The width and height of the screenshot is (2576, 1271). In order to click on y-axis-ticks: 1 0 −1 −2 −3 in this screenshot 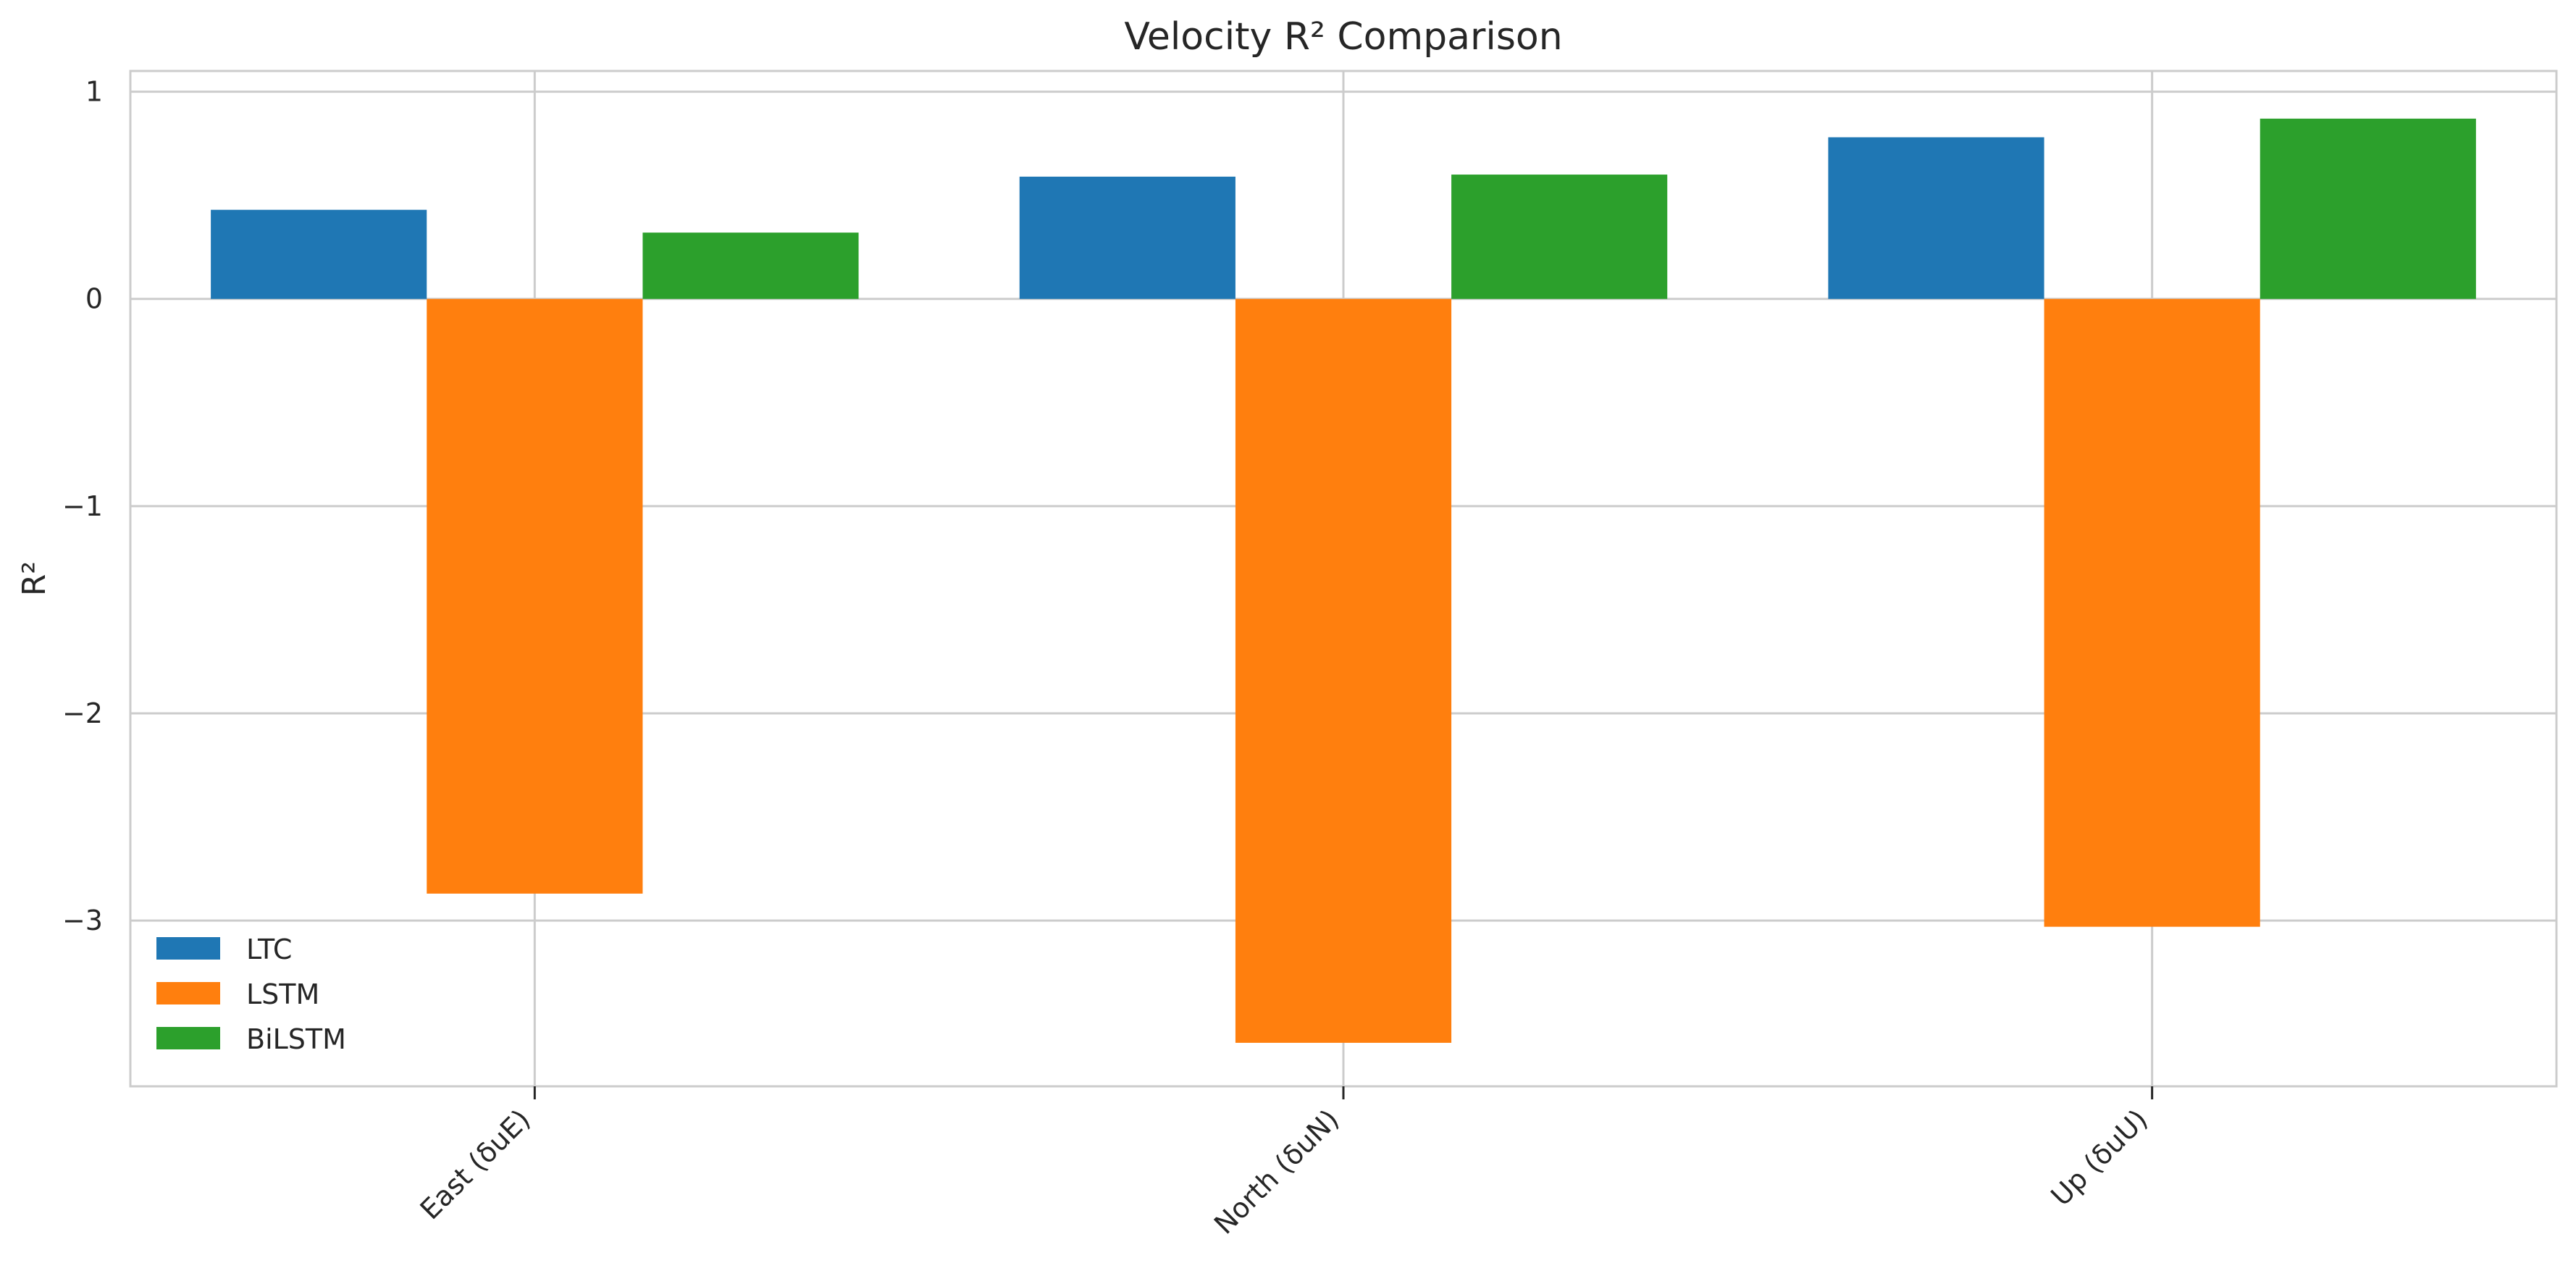, I will do `click(82, 506)`.